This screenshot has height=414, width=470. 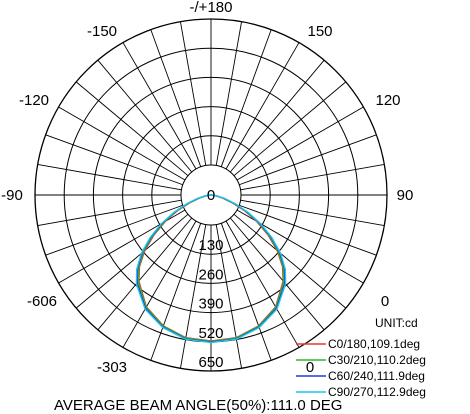 I want to click on radial-tick-label: 130, so click(x=210, y=245).